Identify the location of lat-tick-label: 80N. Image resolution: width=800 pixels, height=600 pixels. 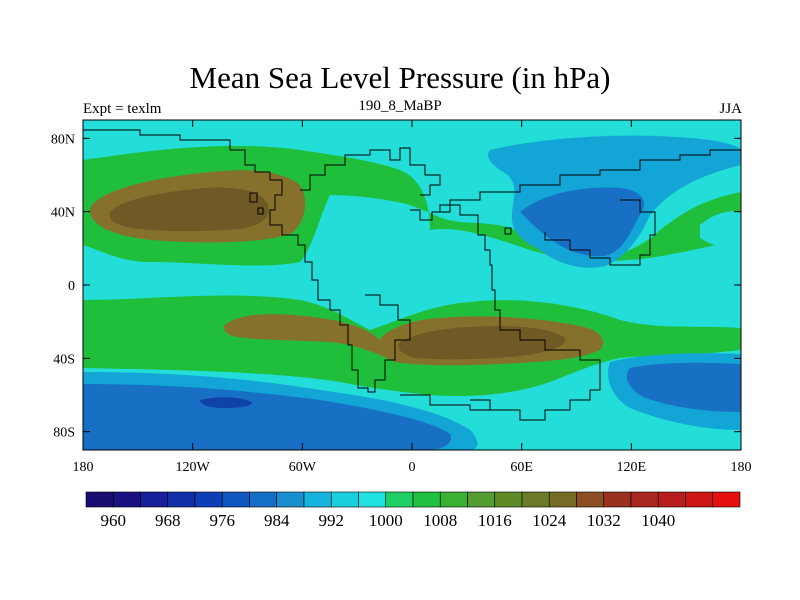
(63, 139).